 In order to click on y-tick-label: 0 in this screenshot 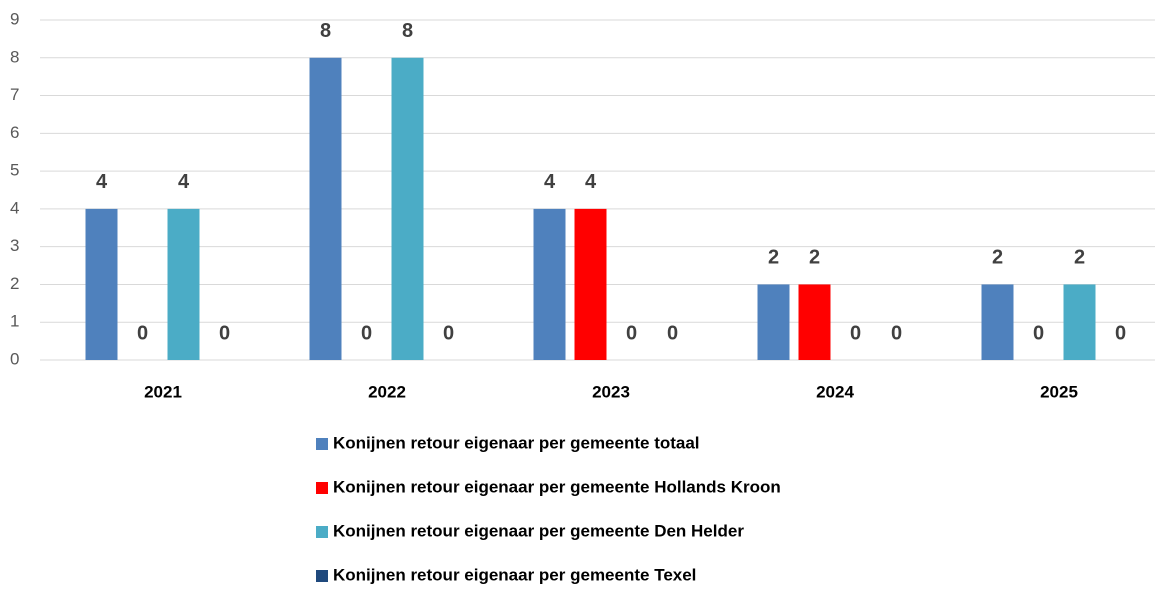, I will do `click(14, 358)`.